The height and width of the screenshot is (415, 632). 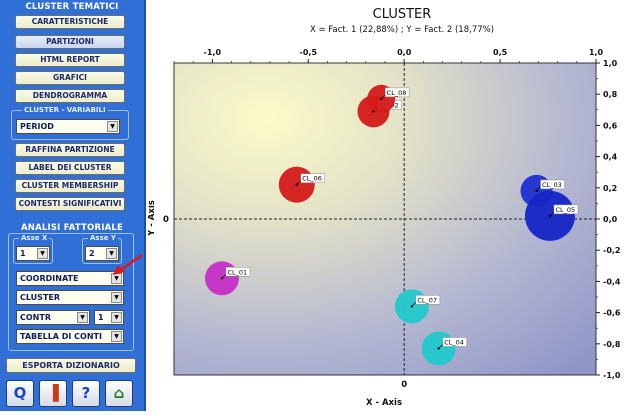 I want to click on coordinate-select: COORDINATE ▼, so click(x=70, y=278).